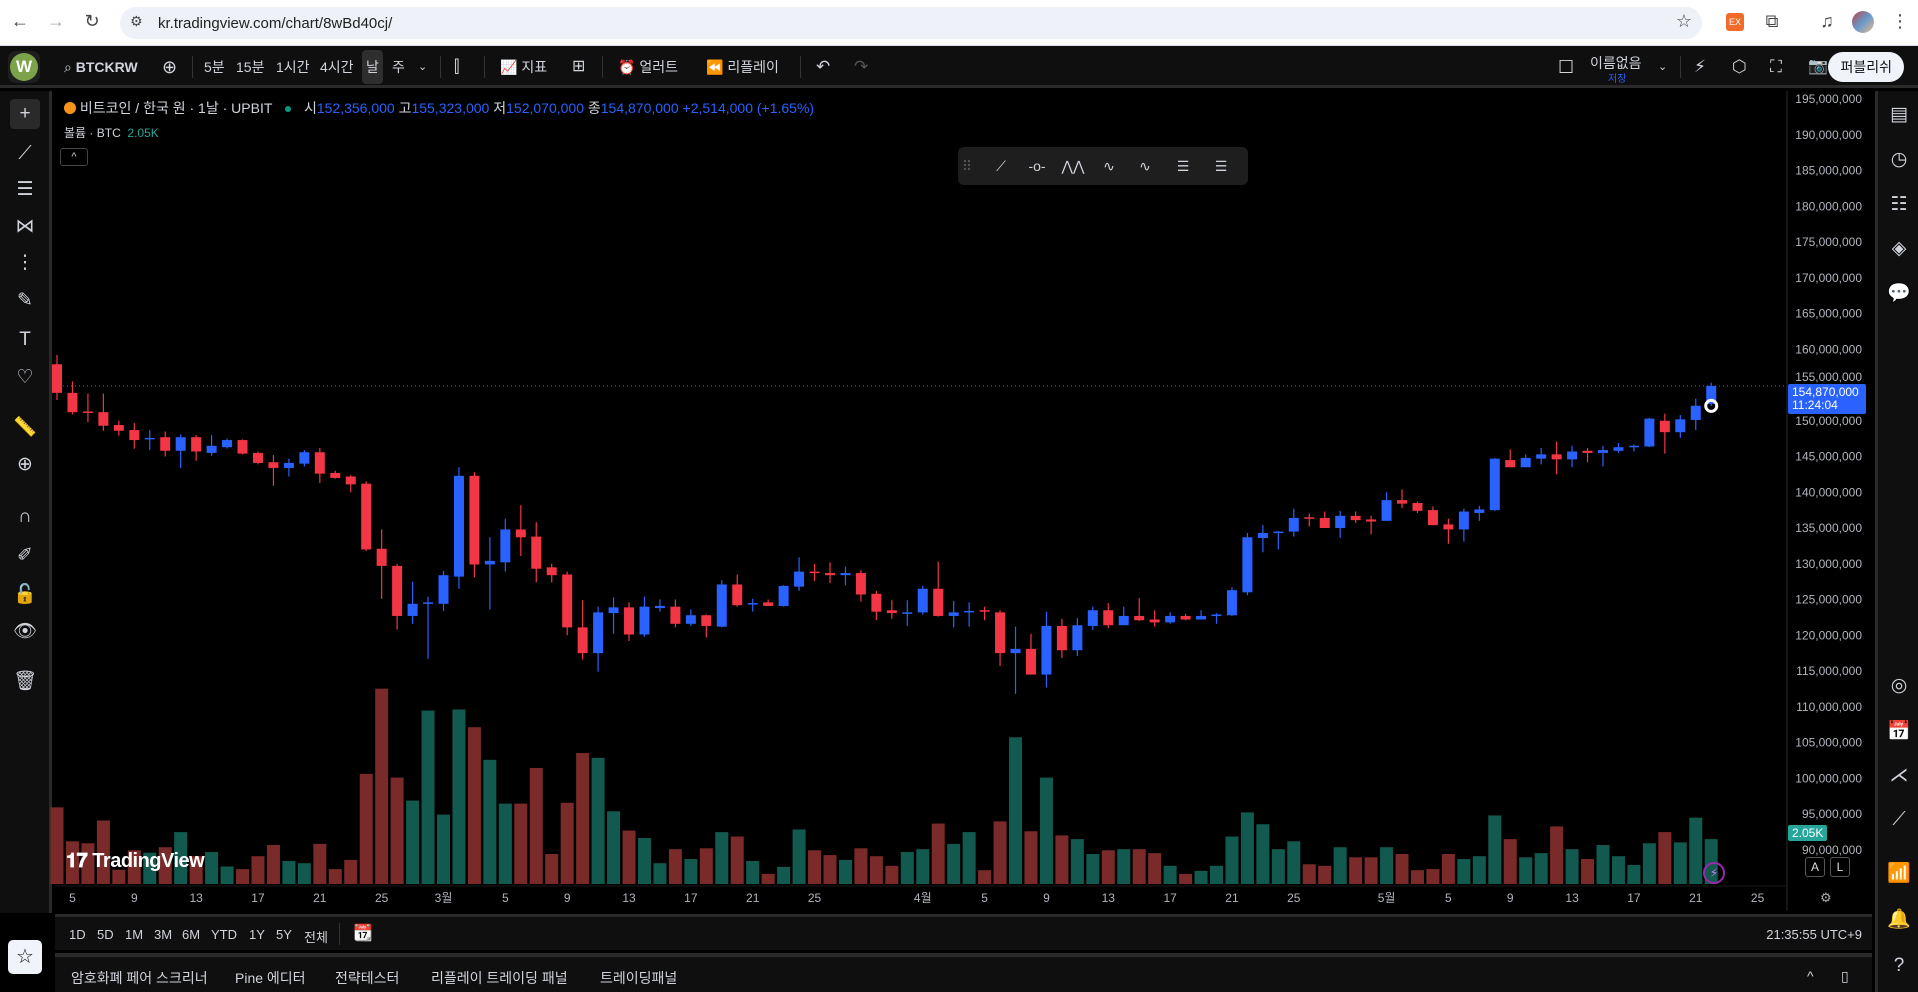  I want to click on trend-line-tool-icon: ⟋, so click(1001, 166).